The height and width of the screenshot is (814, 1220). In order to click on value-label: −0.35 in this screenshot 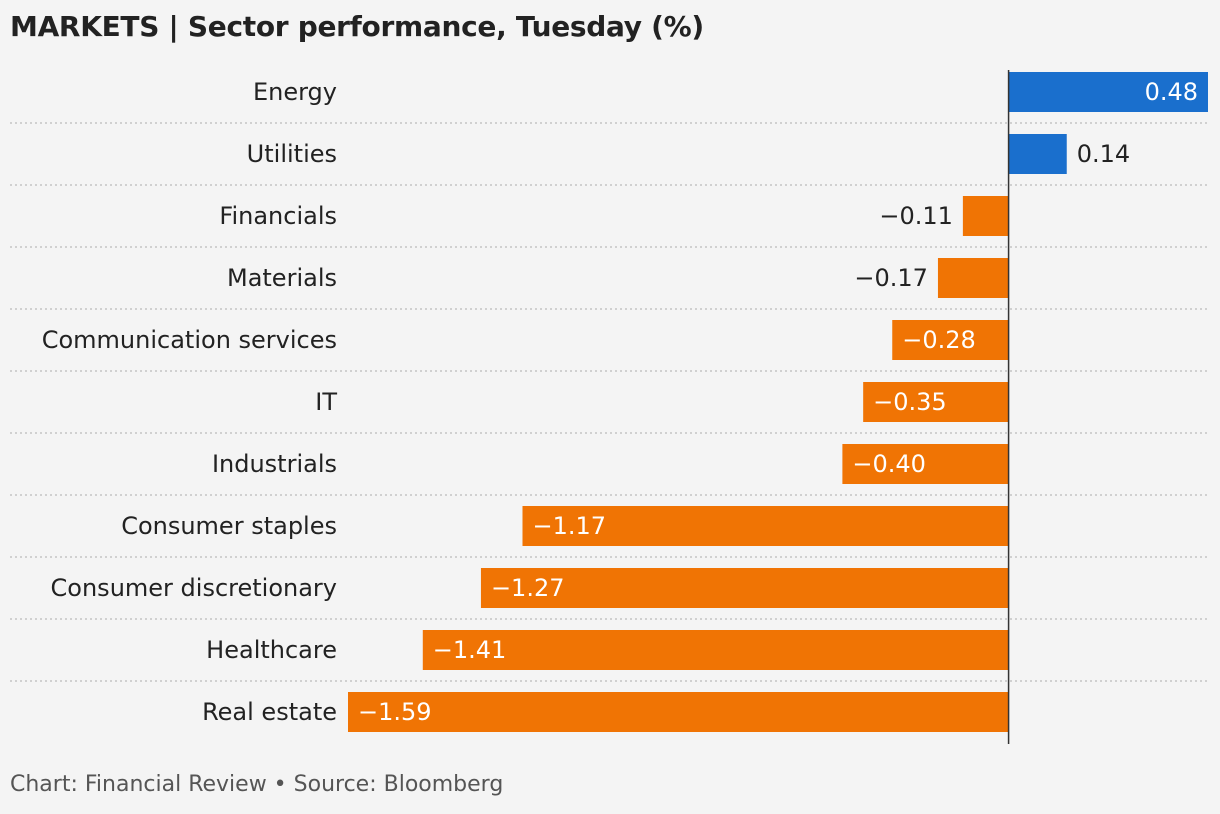, I will do `click(910, 402)`.